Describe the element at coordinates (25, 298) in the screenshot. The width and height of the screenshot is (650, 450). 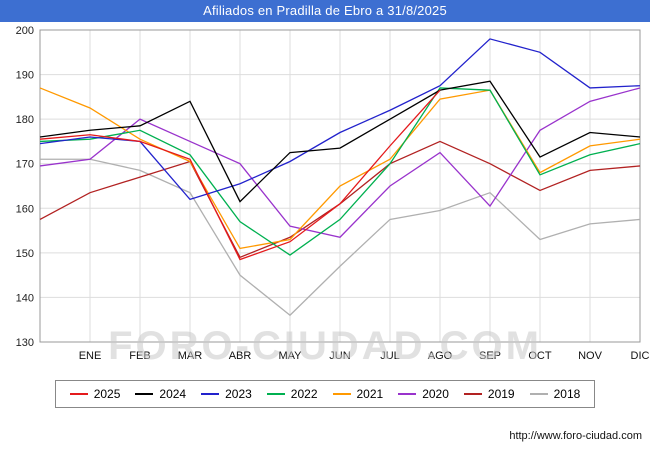
I see `y-tick-label: 140` at that location.